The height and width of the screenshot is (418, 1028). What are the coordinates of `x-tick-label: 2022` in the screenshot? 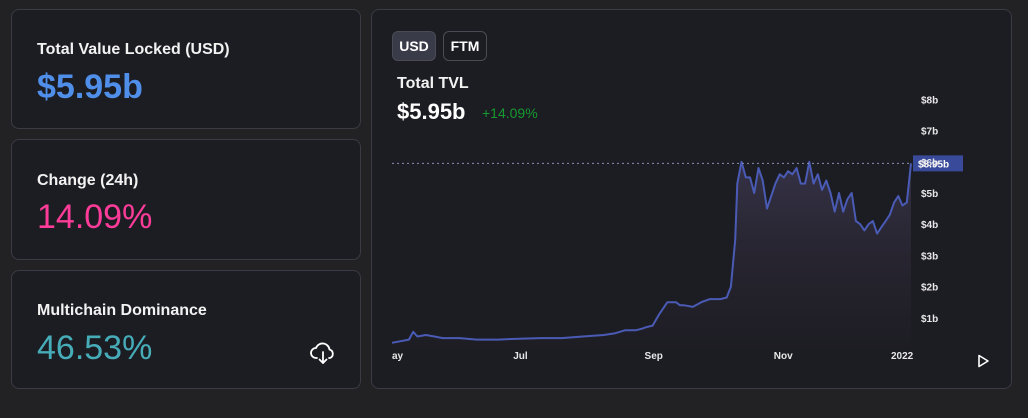 It's located at (902, 356).